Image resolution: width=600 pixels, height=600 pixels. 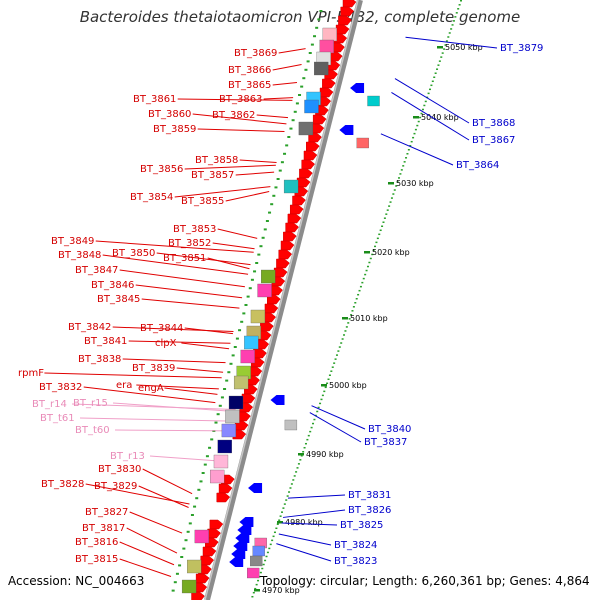 I want to click on gene-label-forward: BT_3827, so click(x=106, y=512).